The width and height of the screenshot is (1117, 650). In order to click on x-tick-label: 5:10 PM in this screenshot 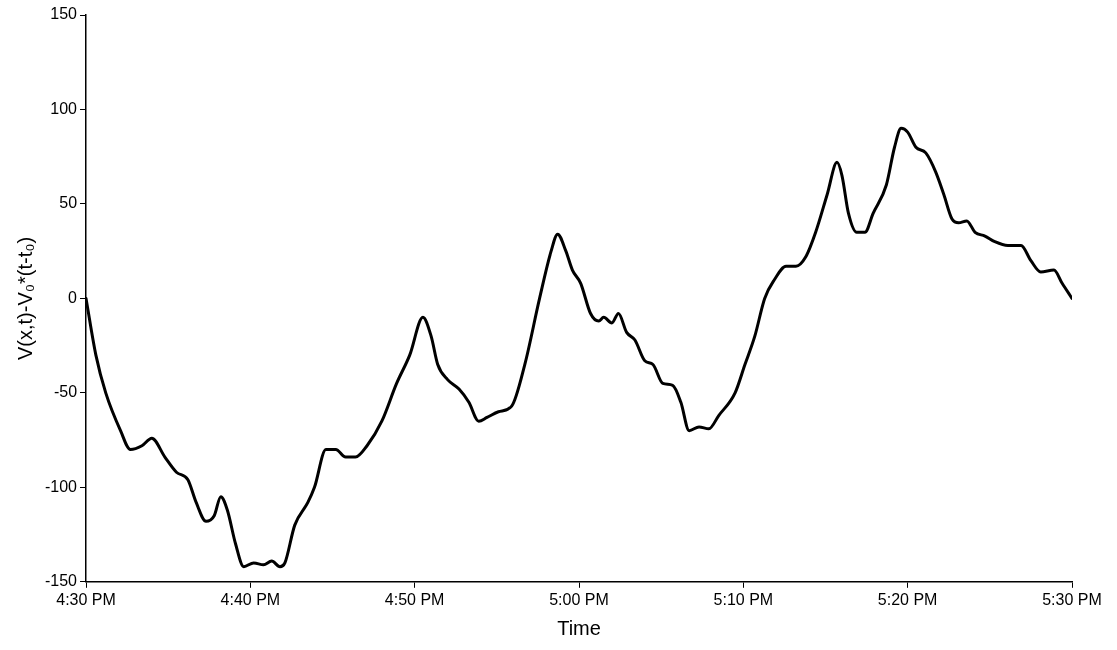, I will do `click(743, 599)`.